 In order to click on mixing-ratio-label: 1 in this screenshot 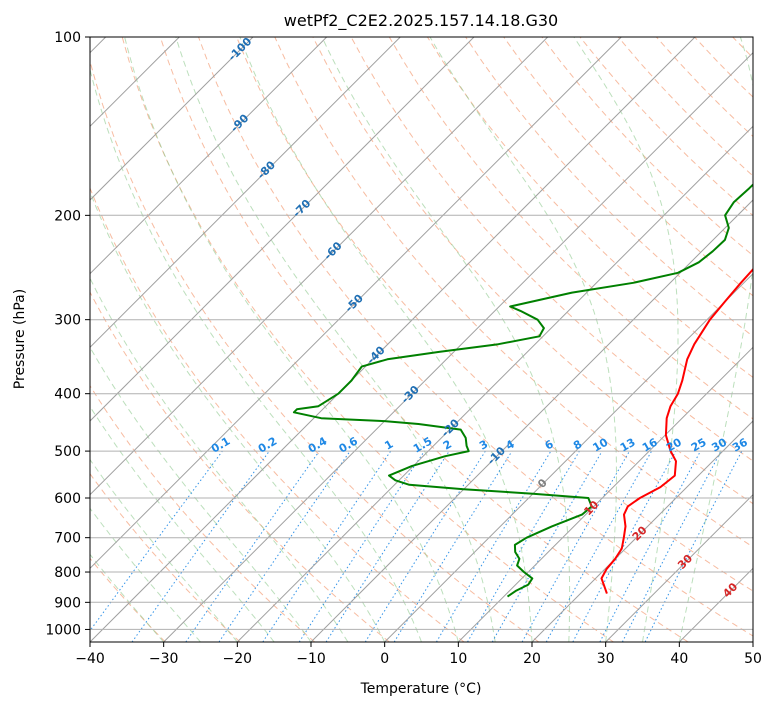, I will do `click(388, 445)`.